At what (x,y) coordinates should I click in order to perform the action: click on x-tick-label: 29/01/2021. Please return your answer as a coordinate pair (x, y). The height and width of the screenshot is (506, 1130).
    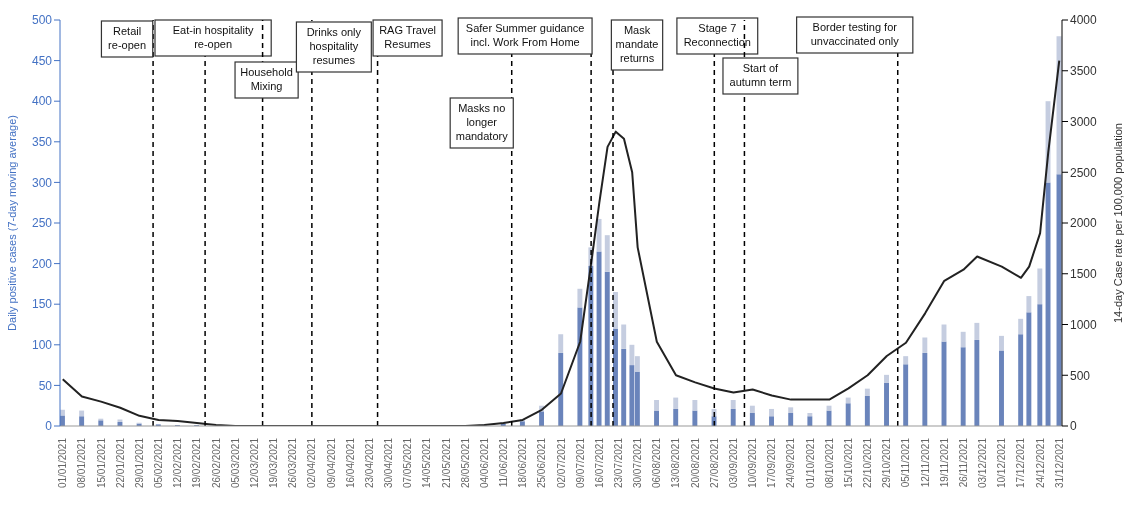
    Looking at the image, I should click on (139, 463).